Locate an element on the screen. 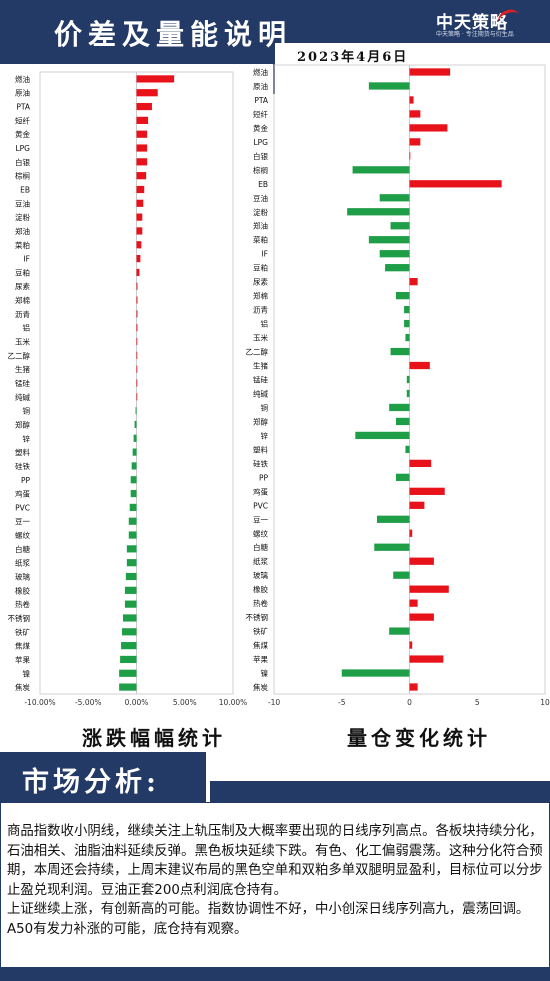 The width and height of the screenshot is (550, 981). category-label-14: 豆粕 is located at coordinates (260, 268).